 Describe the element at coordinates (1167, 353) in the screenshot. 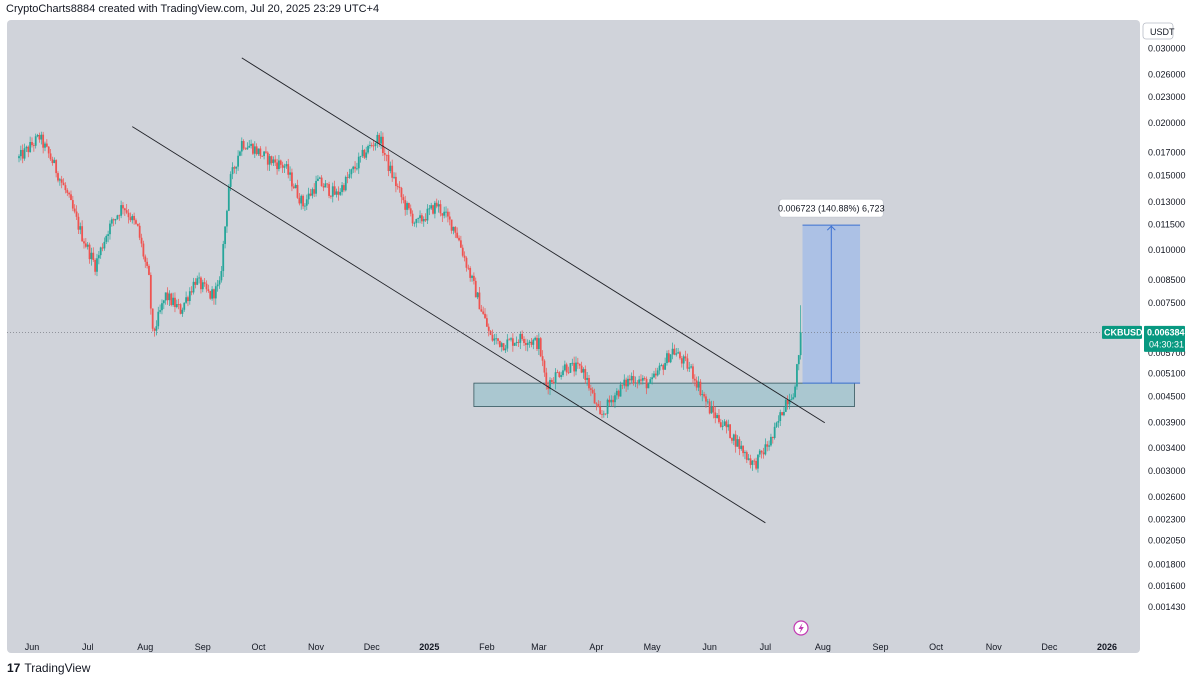

I see `y-axis-tick-label: 0.005700` at that location.